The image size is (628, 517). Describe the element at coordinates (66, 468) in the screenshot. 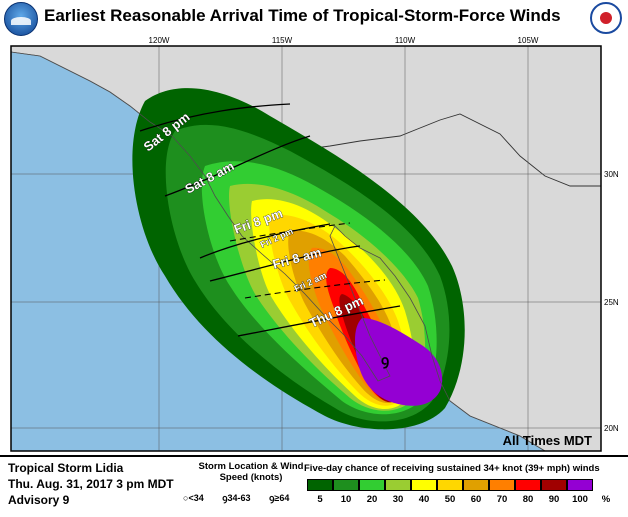

I see `storm-name: Tropical Storm Lidia` at that location.